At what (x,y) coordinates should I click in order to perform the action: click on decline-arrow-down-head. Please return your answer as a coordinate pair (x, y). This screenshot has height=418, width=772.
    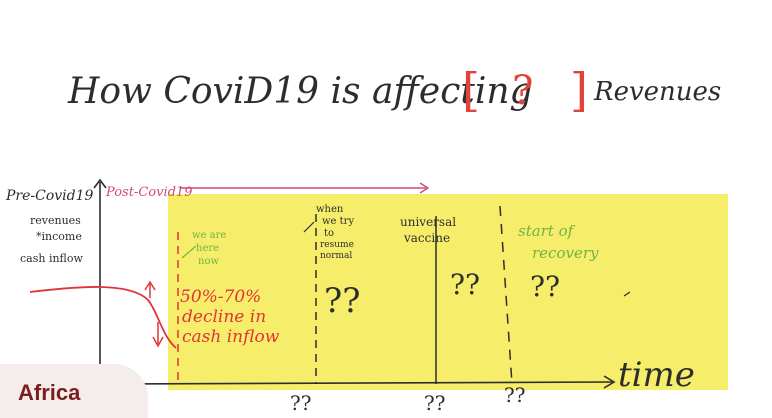
    Looking at the image, I should click on (158, 342).